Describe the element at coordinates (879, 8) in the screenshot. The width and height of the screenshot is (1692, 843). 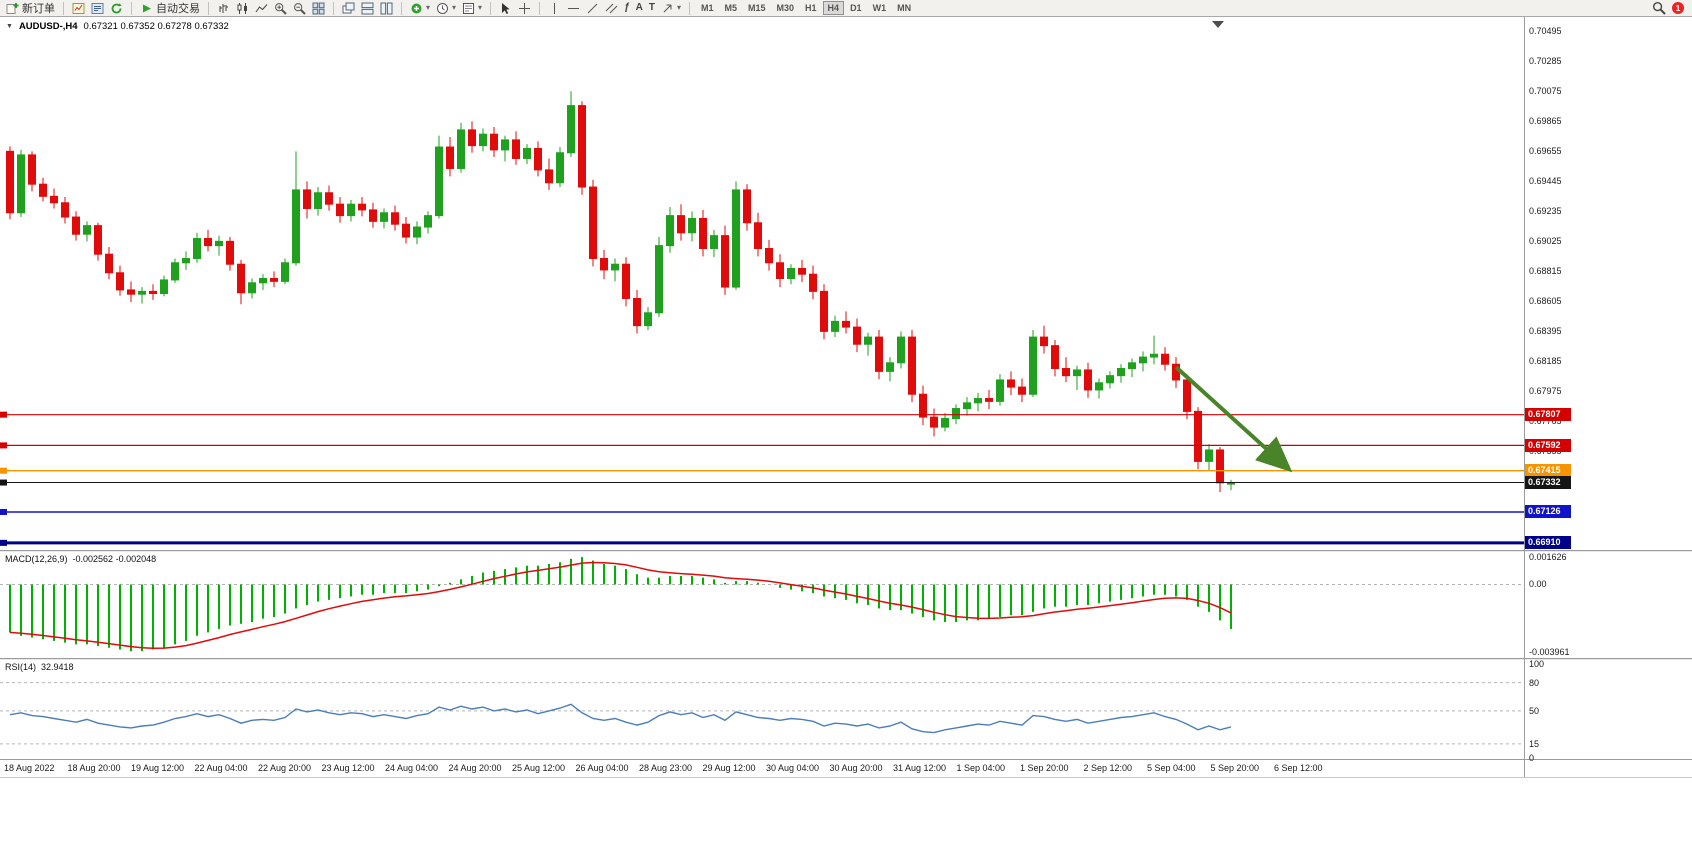
I see `timeframe-W1: W1` at that location.